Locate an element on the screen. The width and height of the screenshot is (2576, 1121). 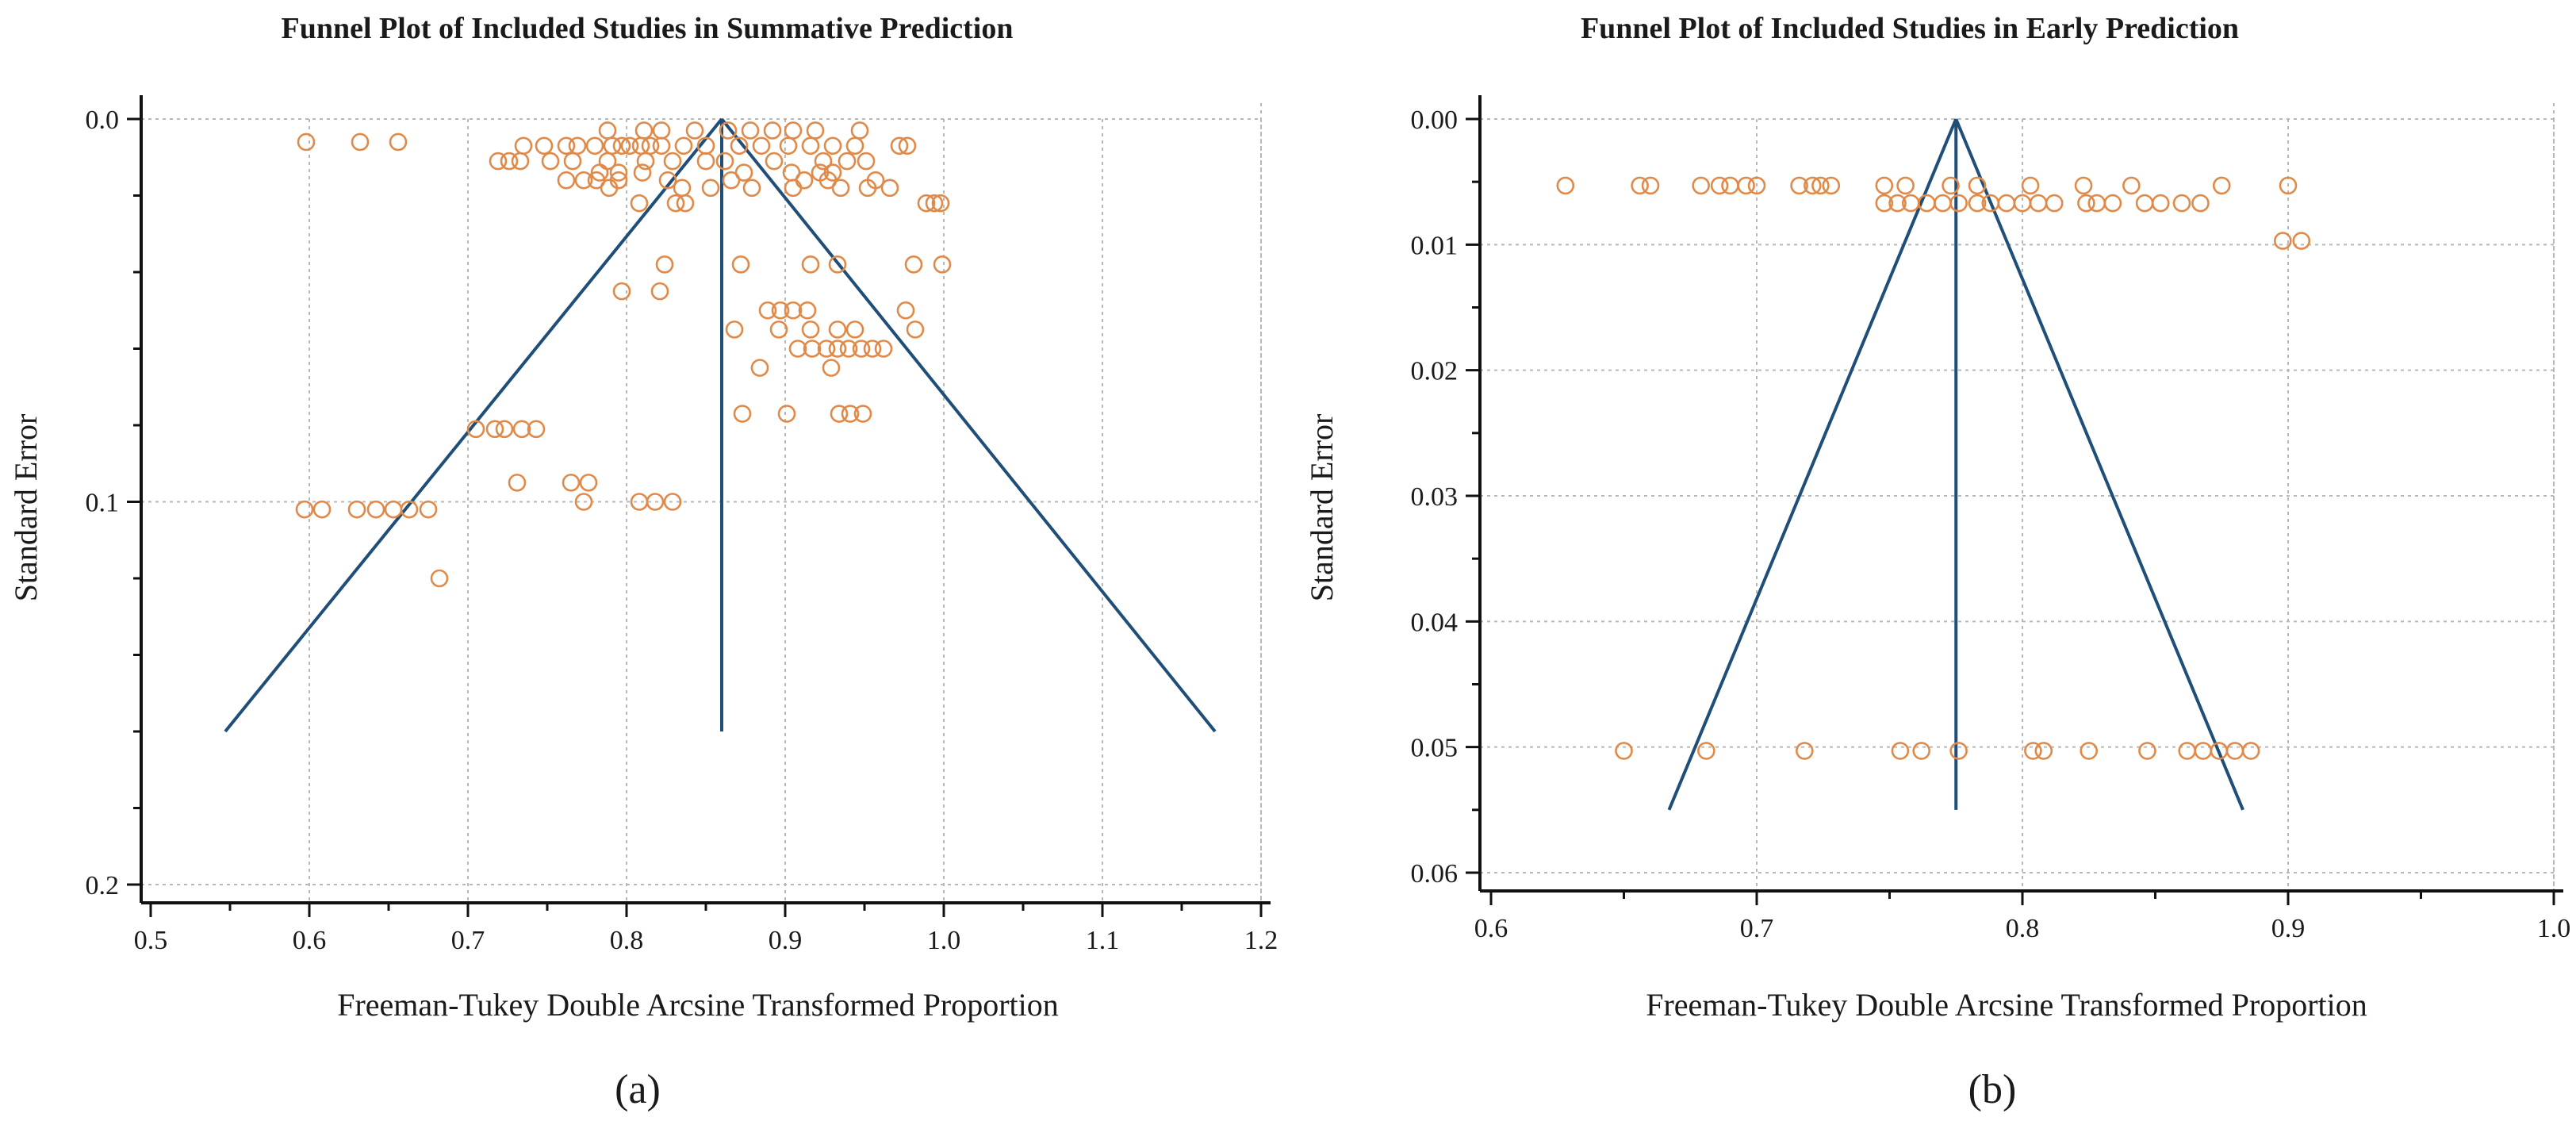
x-tick-label: 1.1 is located at coordinates (1103, 940).